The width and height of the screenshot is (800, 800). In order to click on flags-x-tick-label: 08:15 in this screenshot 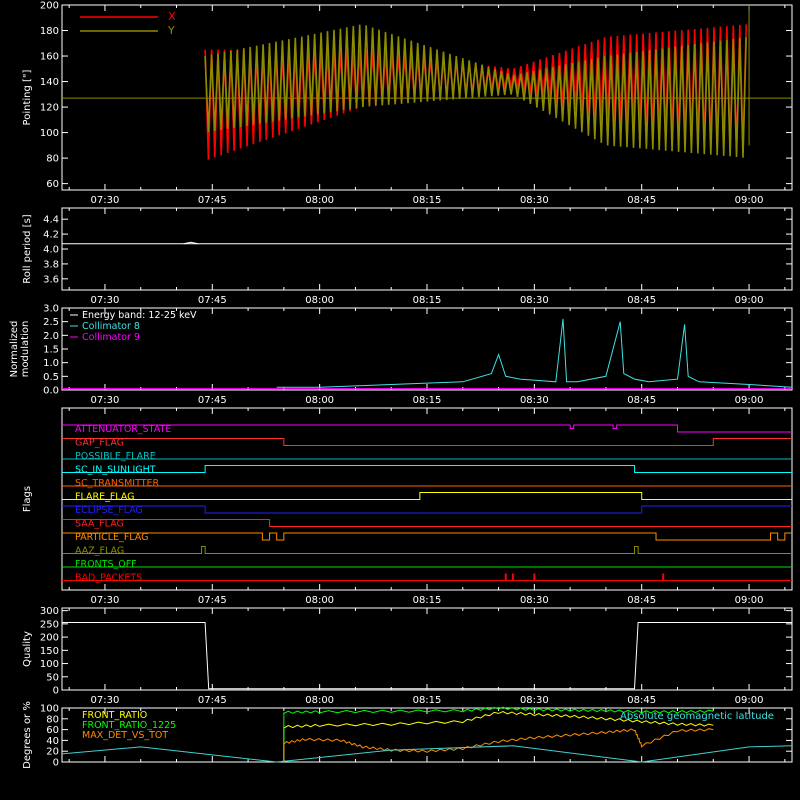, I will do `click(427, 600)`.